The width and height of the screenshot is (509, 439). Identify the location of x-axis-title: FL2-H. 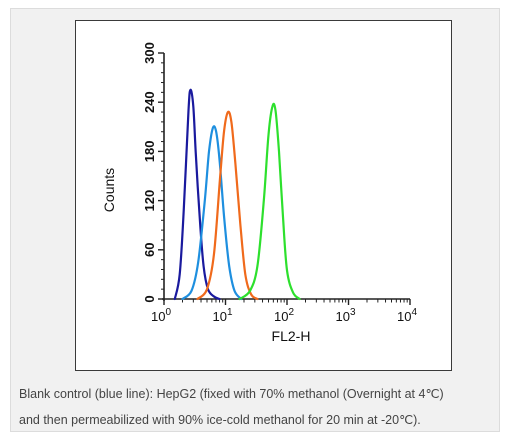
(291, 336).